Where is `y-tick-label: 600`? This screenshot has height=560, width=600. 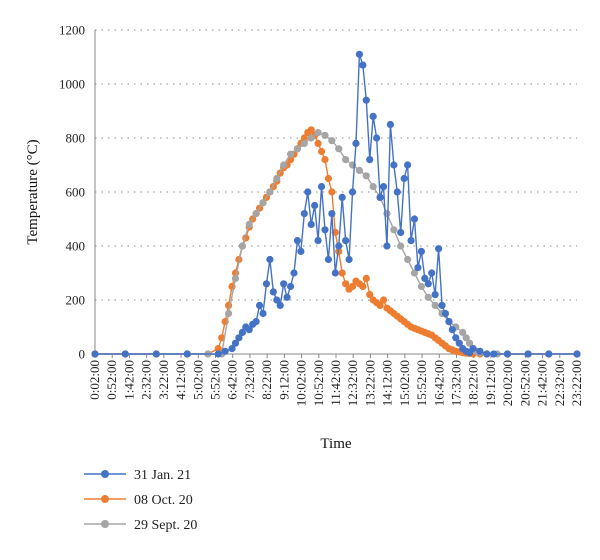 y-tick-label: 600 is located at coordinates (76, 192).